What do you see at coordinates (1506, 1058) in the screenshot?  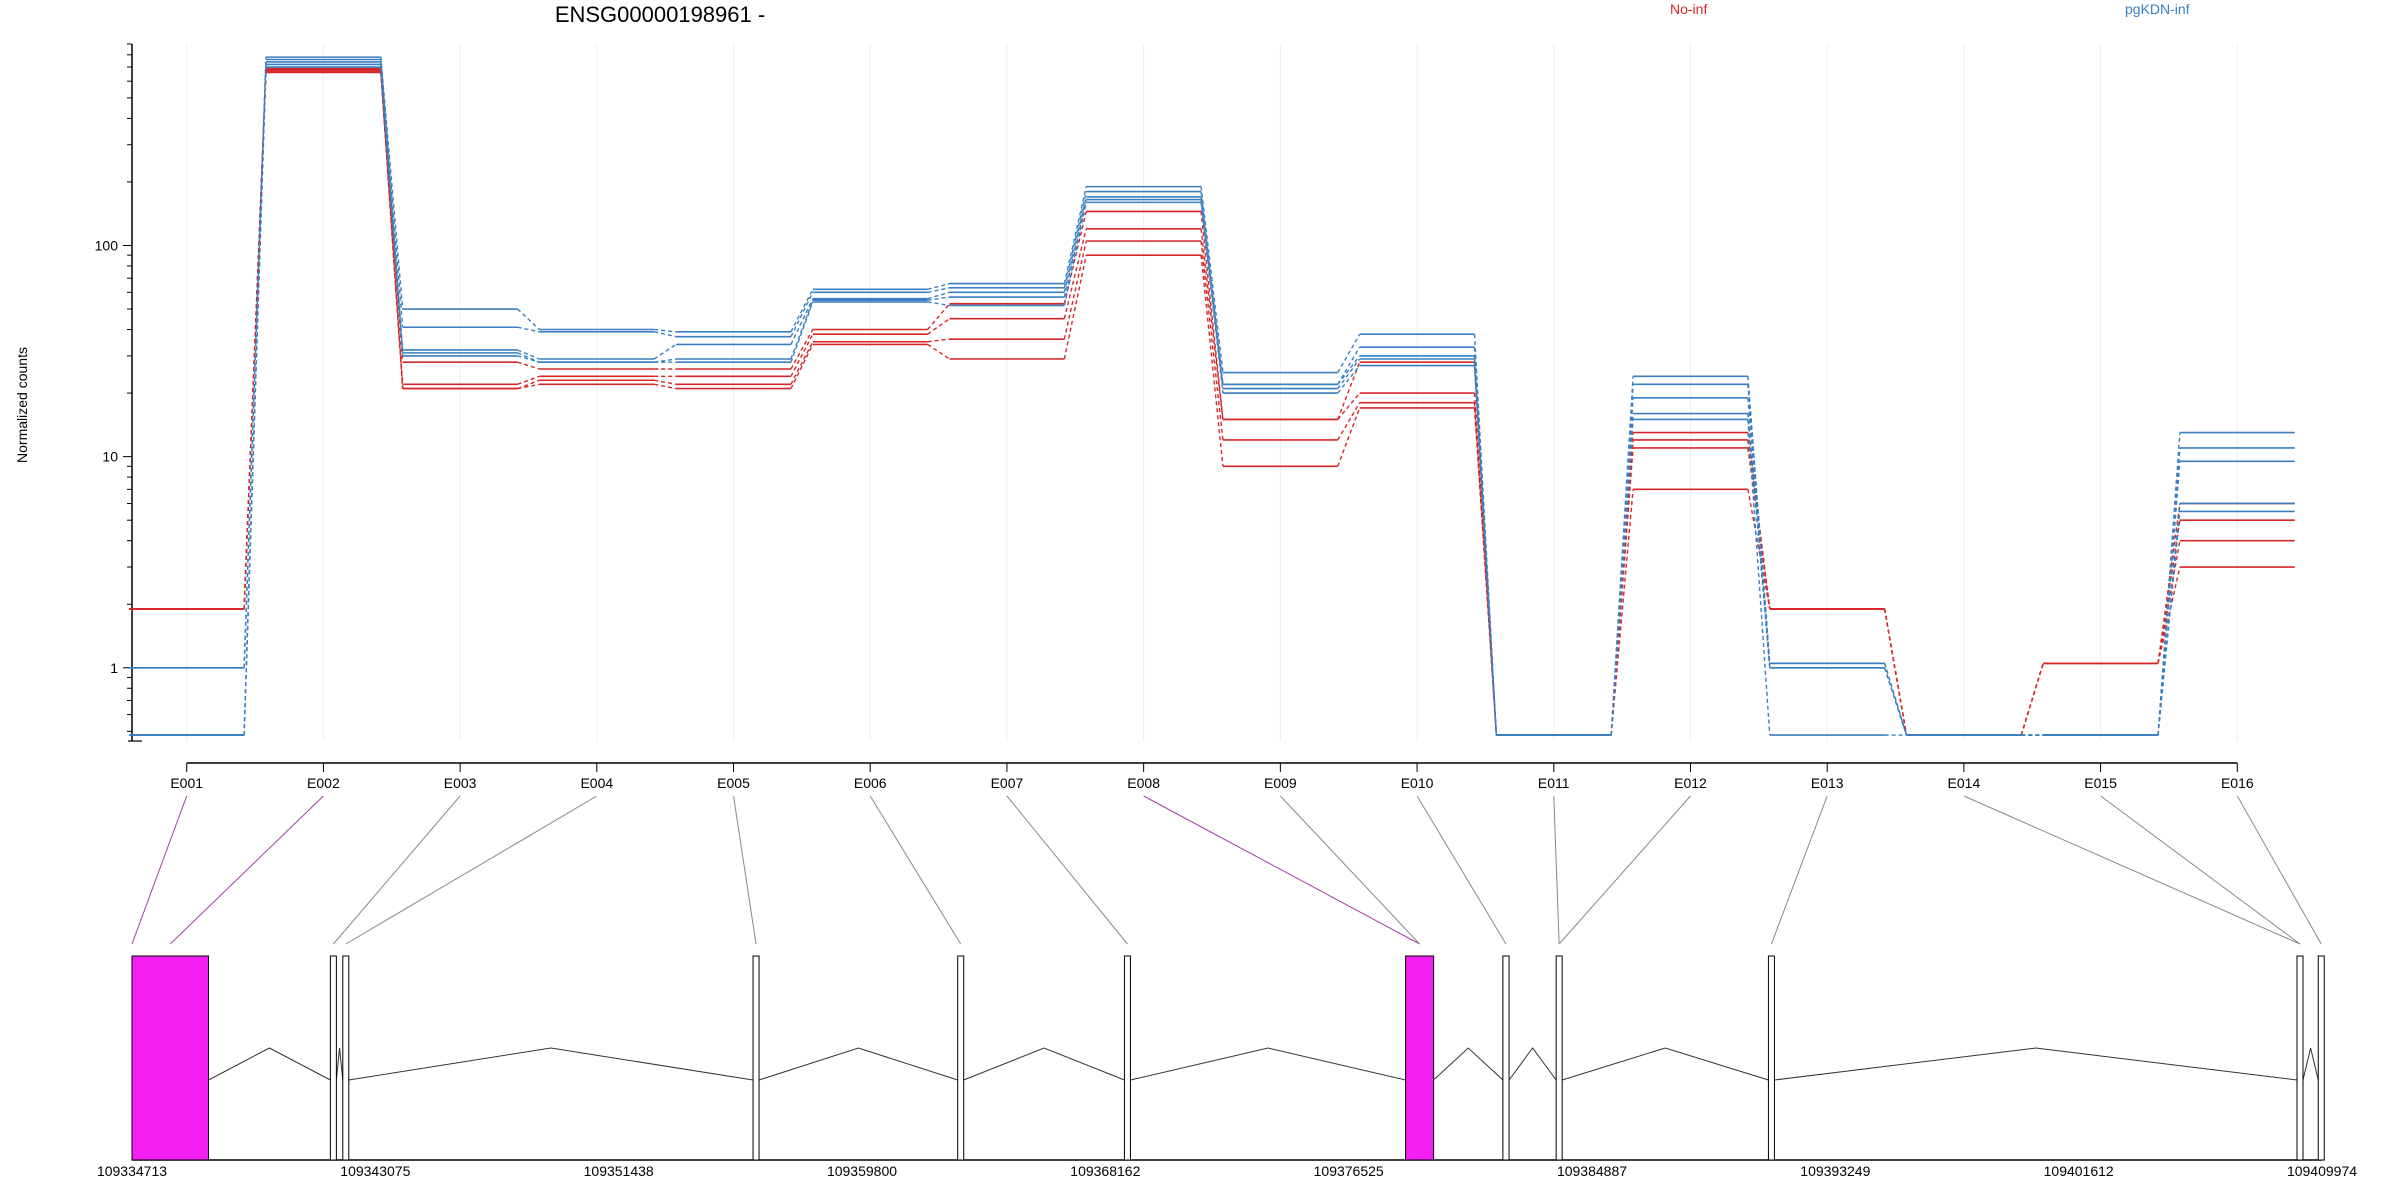 I see `exon-block-E010` at bounding box center [1506, 1058].